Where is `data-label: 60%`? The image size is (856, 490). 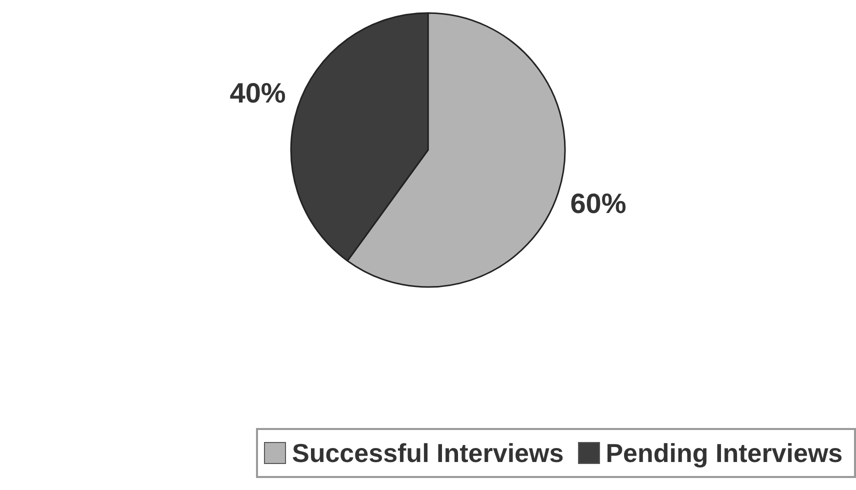 data-label: 60% is located at coordinates (598, 204).